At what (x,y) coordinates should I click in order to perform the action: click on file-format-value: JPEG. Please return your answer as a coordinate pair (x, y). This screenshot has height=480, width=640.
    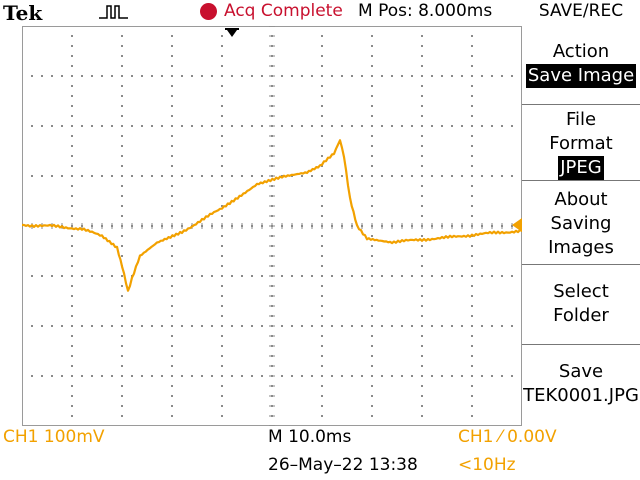
    Looking at the image, I should click on (581, 168).